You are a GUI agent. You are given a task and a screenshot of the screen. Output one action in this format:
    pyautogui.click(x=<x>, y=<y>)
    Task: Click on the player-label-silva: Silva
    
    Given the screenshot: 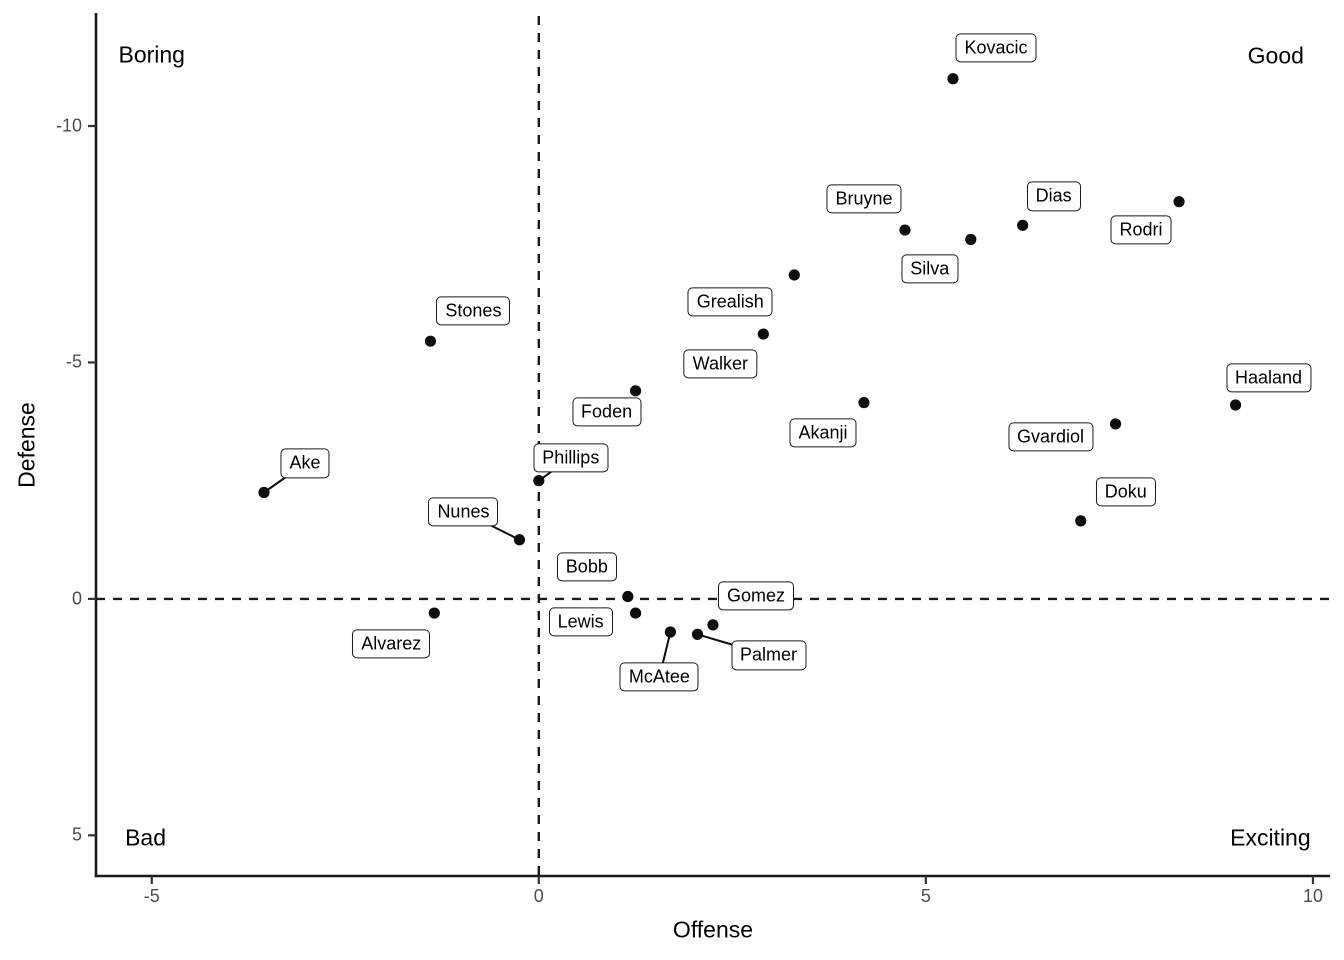 What is the action you would take?
    pyautogui.click(x=930, y=268)
    